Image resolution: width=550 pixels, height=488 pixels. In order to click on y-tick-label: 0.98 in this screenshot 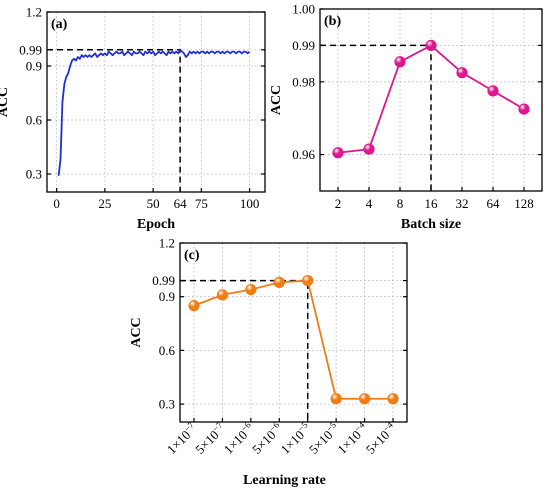, I will do `click(303, 81)`.